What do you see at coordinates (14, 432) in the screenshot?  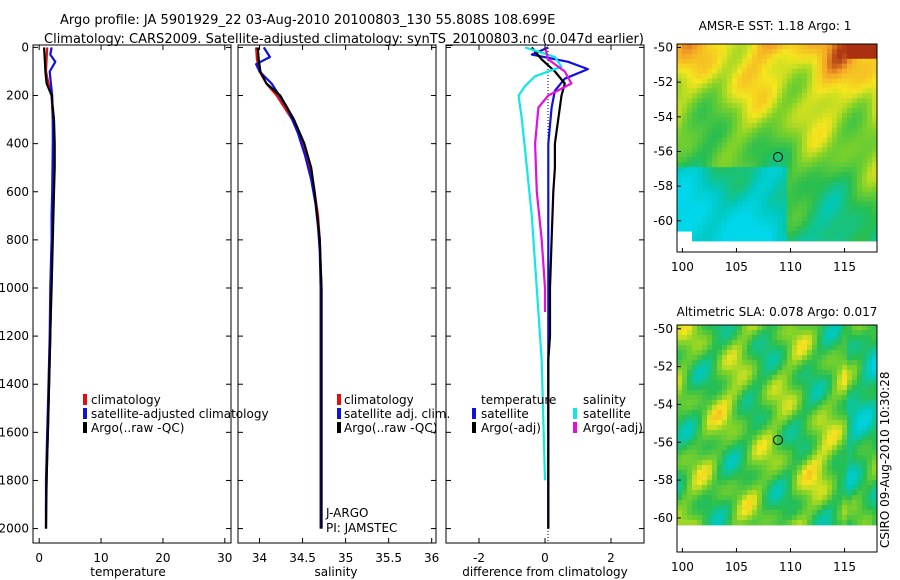 I see `y-tick-label: 1600` at bounding box center [14, 432].